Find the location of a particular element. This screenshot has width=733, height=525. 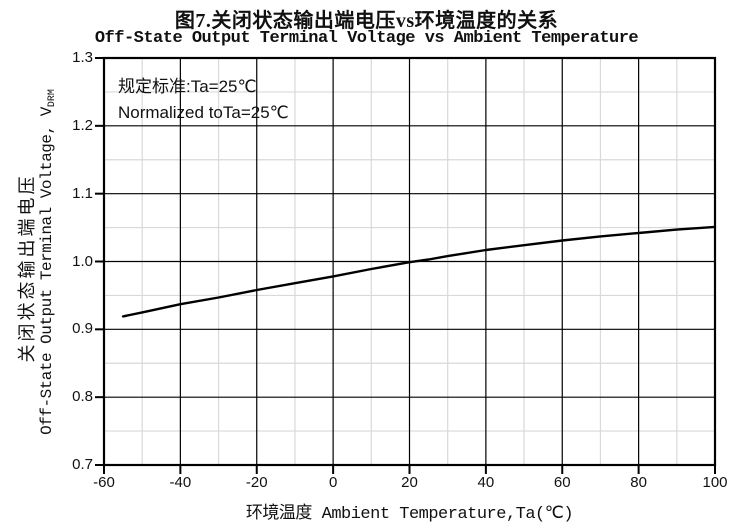

y-tick-label: 1.2 is located at coordinates (82, 125).